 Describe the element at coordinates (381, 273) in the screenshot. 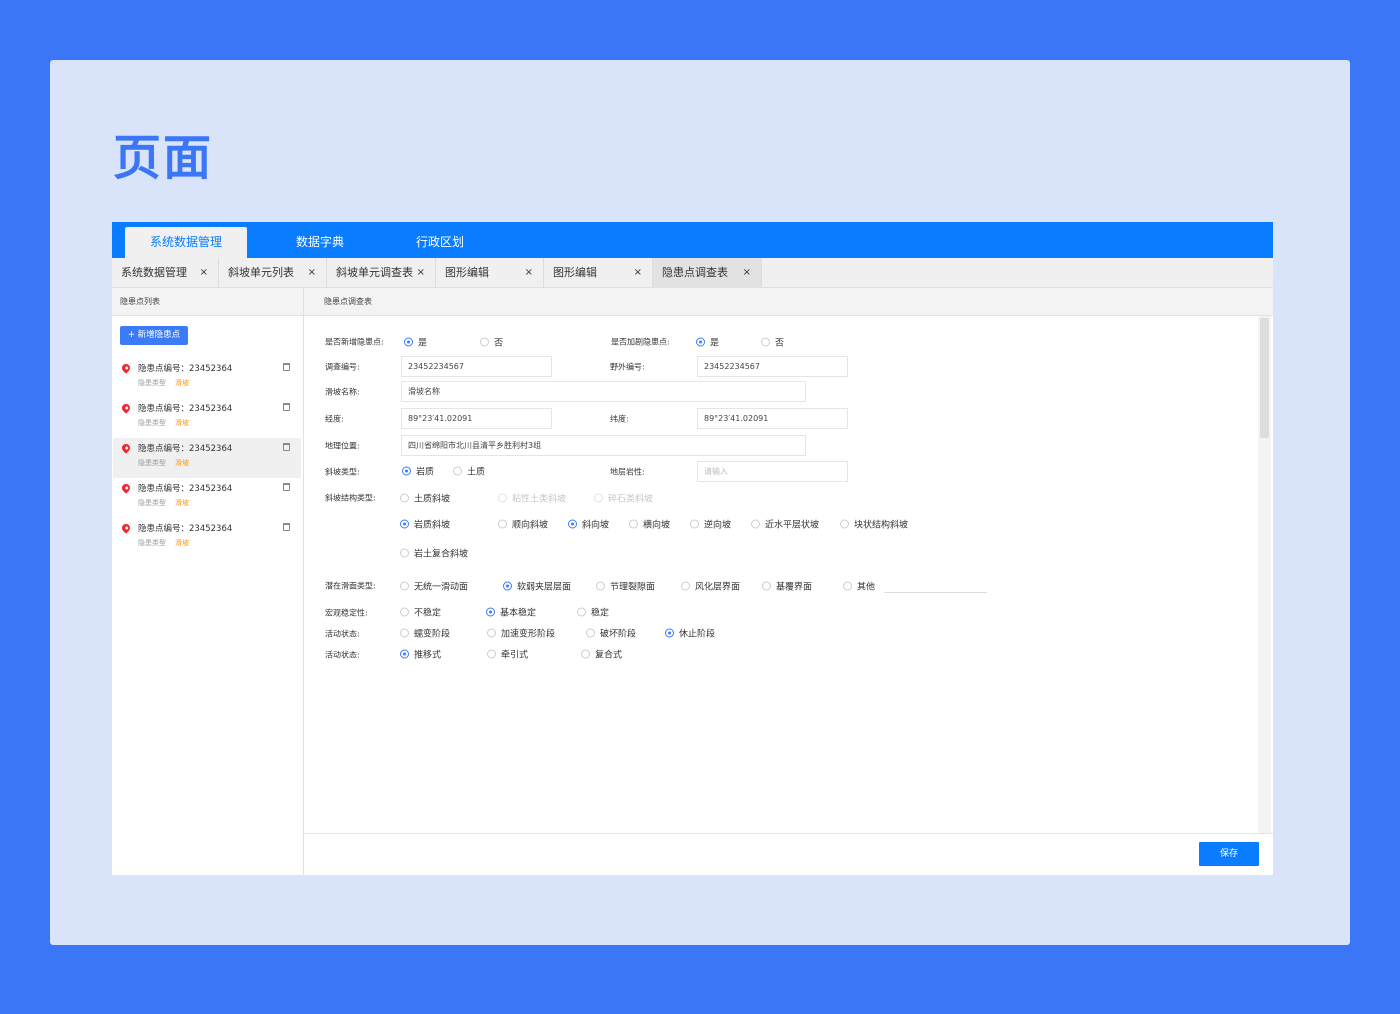

I see `page-tab: 斜坡单元调查表 ×` at that location.